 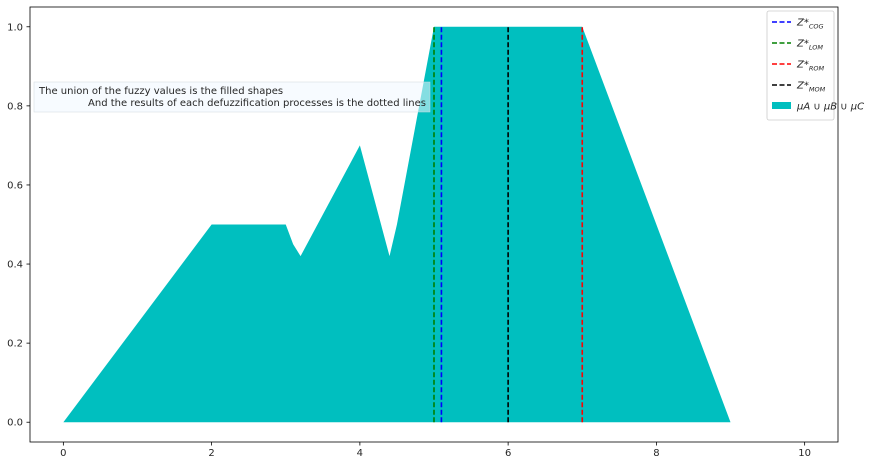 I want to click on legend-label: Z*MOM, so click(x=811, y=87).